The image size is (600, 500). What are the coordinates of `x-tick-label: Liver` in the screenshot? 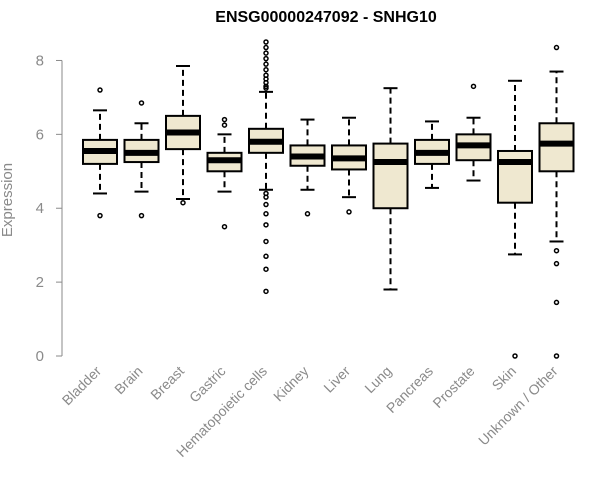 It's located at (336, 379).